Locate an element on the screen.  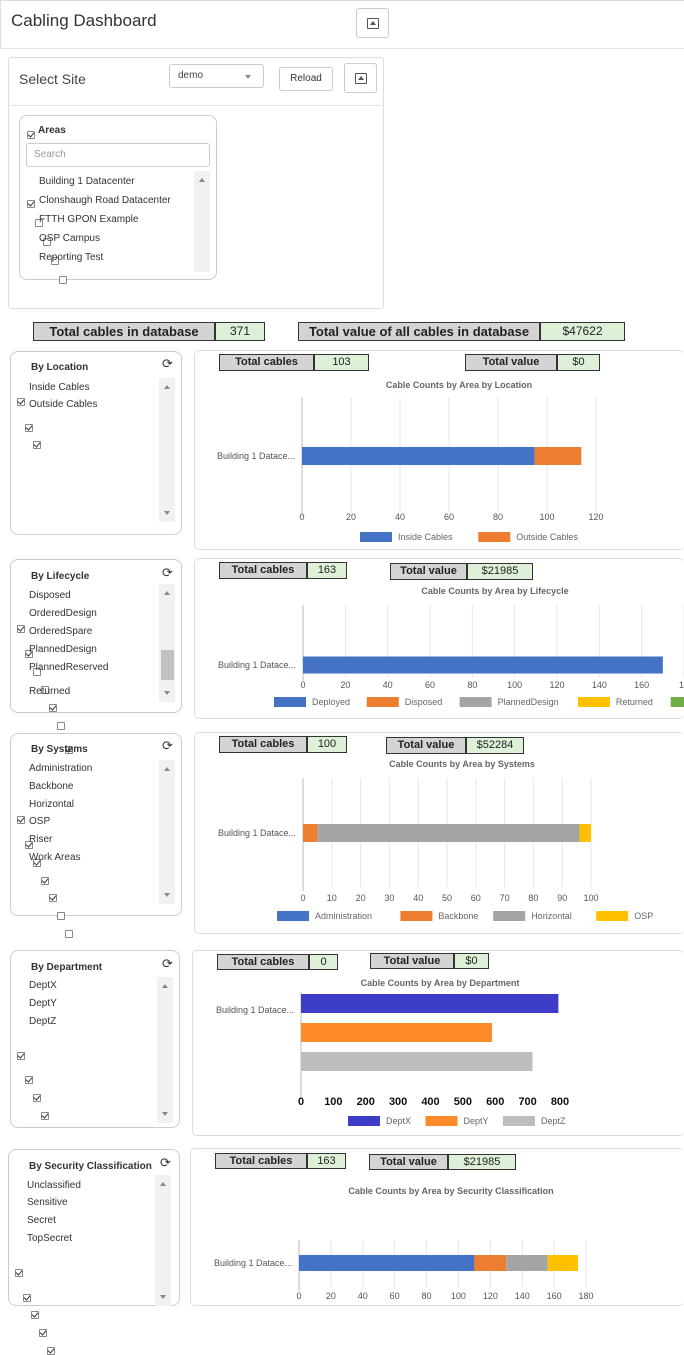
area-item-label: Reporting Test is located at coordinates (71, 257).